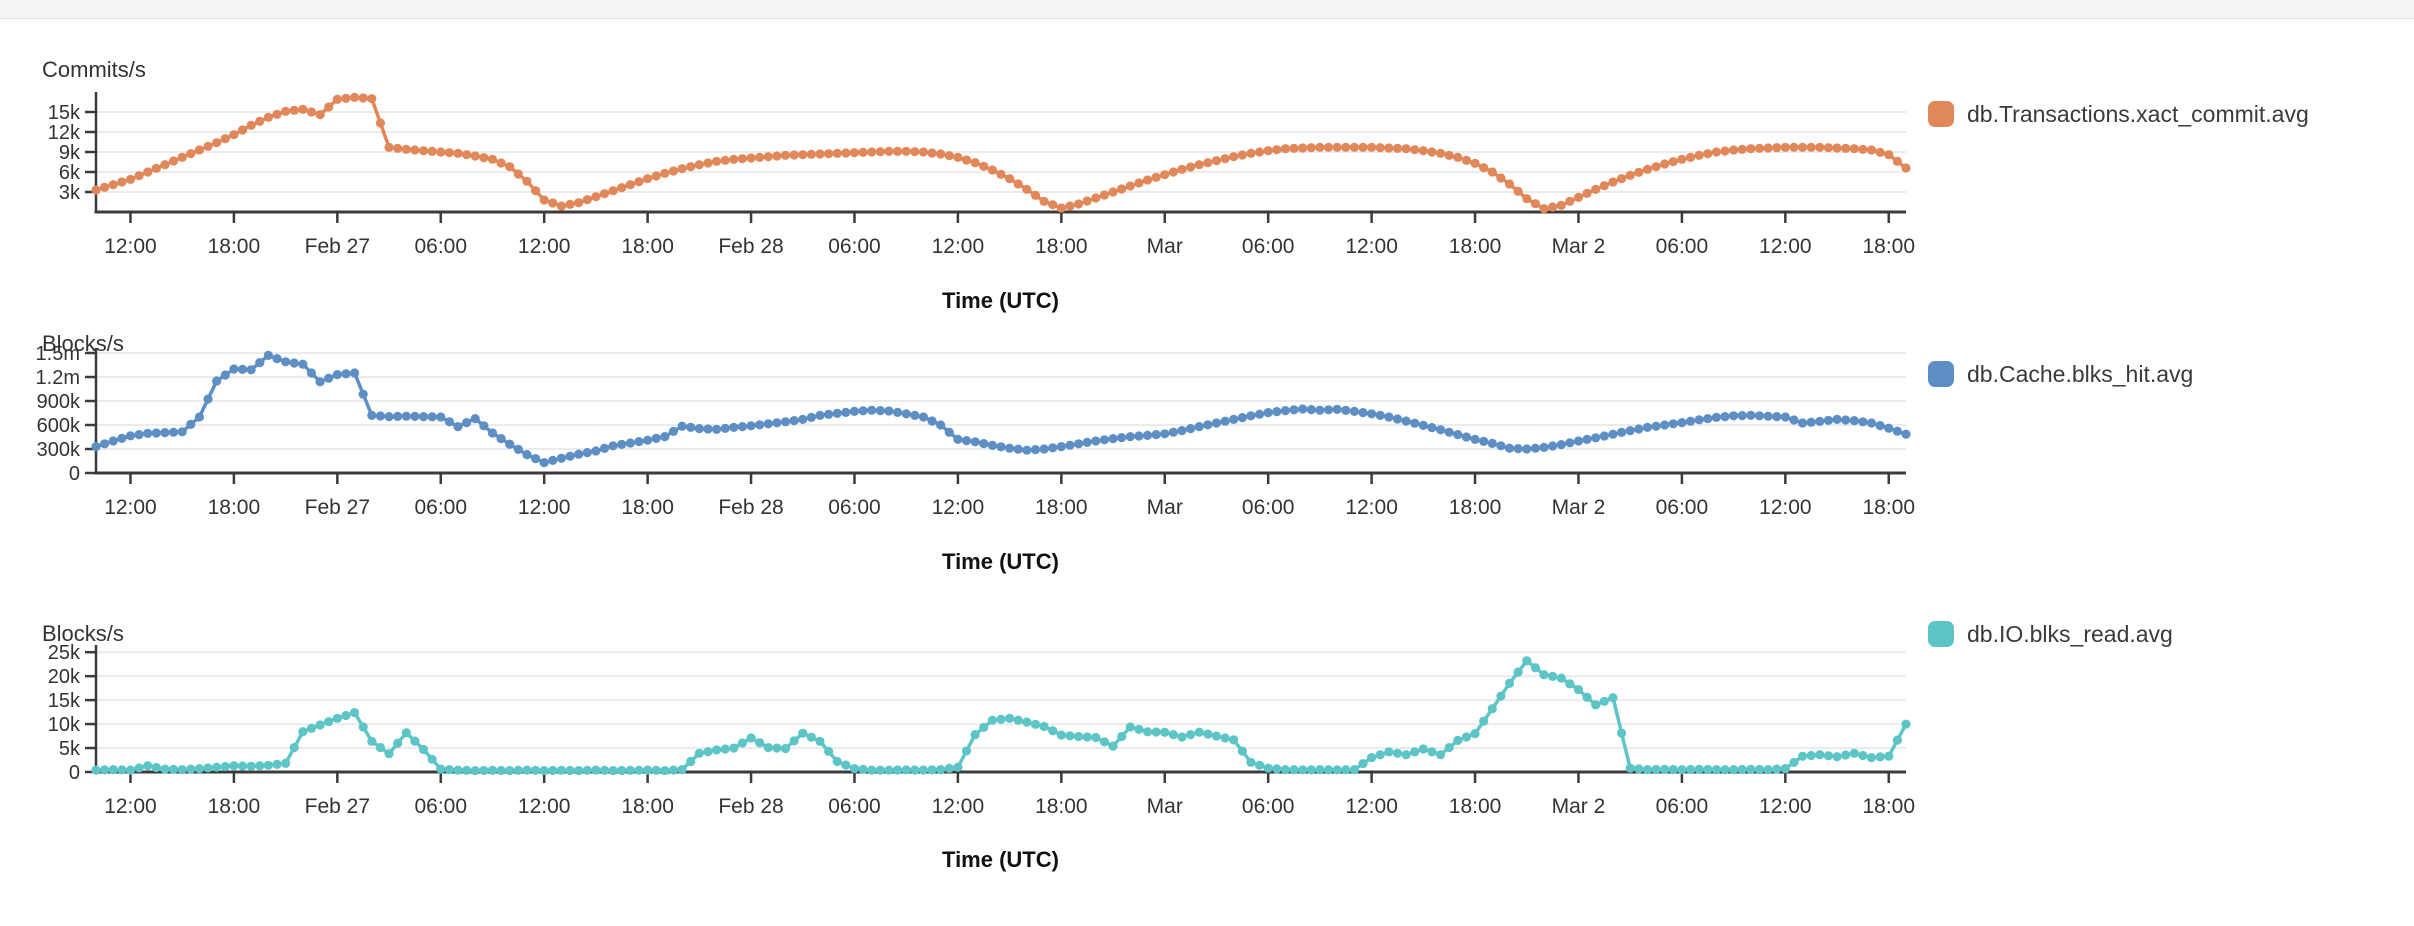  What do you see at coordinates (1941, 634) in the screenshot?
I see `chart3-legend-swatch-icon` at bounding box center [1941, 634].